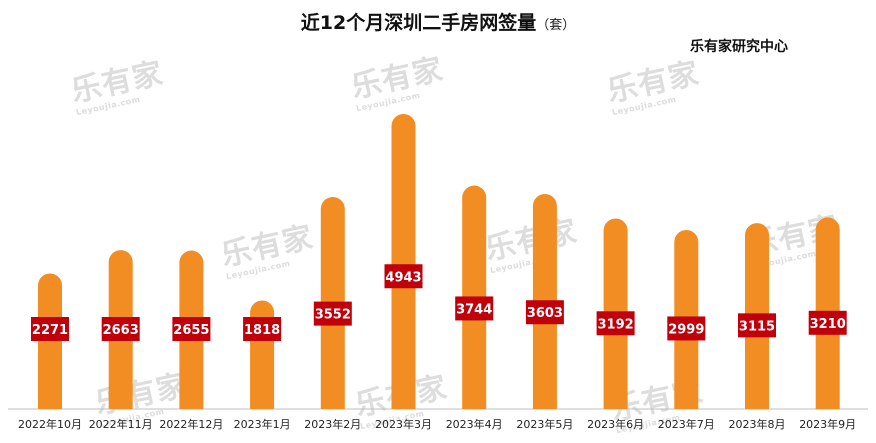 The image size is (876, 443). What do you see at coordinates (418, 23) in the screenshot?
I see `chart-title-text: 近12个月深圳二手房网签量` at bounding box center [418, 23].